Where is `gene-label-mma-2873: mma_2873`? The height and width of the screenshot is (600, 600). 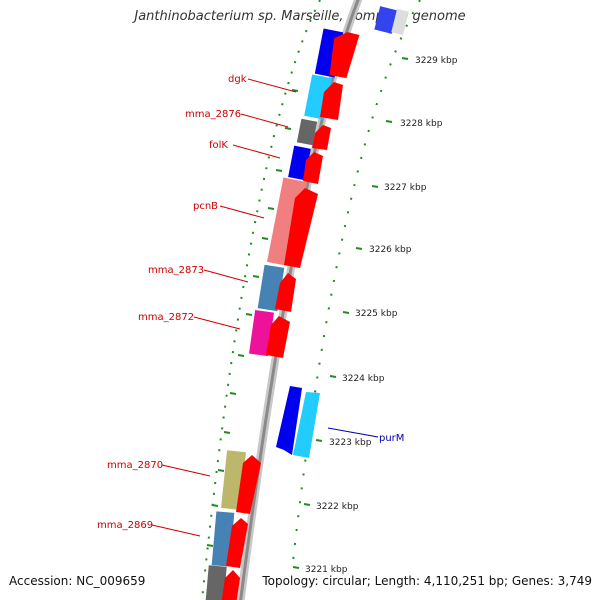 gene-label-mma-2873: mma_2873 is located at coordinates (176, 270).